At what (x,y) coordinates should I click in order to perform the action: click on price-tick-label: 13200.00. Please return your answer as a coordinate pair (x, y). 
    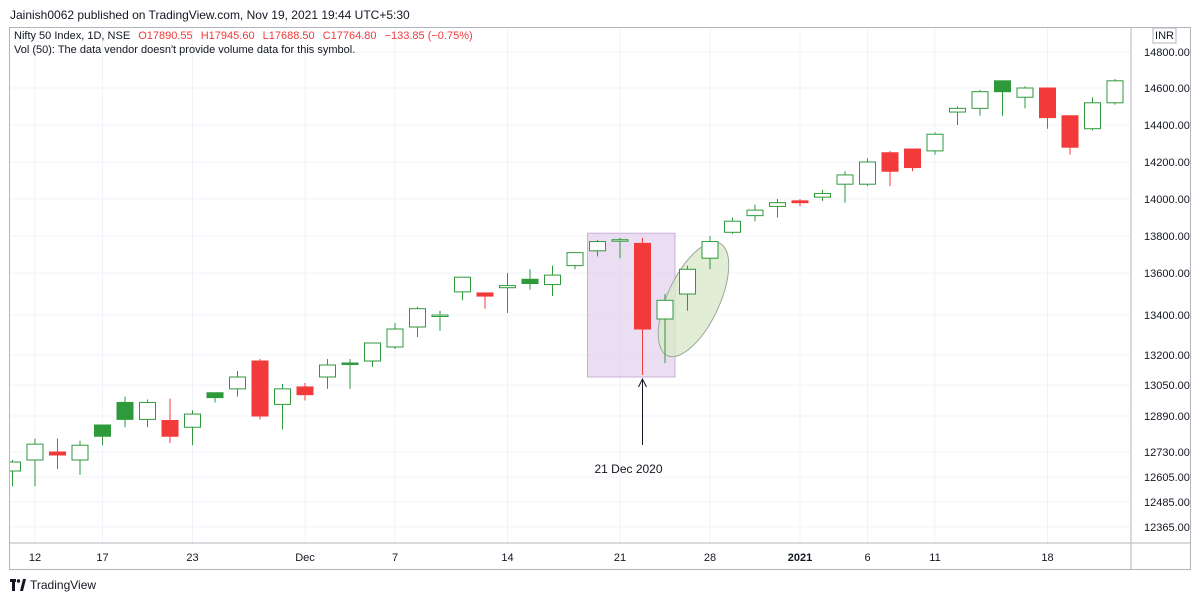
    Looking at the image, I should click on (1167, 356).